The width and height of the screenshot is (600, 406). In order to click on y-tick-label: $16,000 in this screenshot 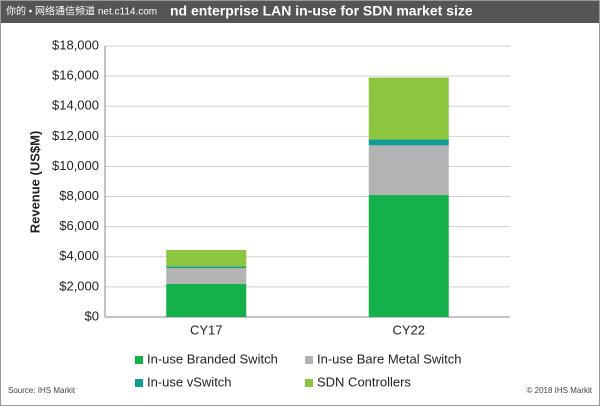, I will do `click(75, 75)`.